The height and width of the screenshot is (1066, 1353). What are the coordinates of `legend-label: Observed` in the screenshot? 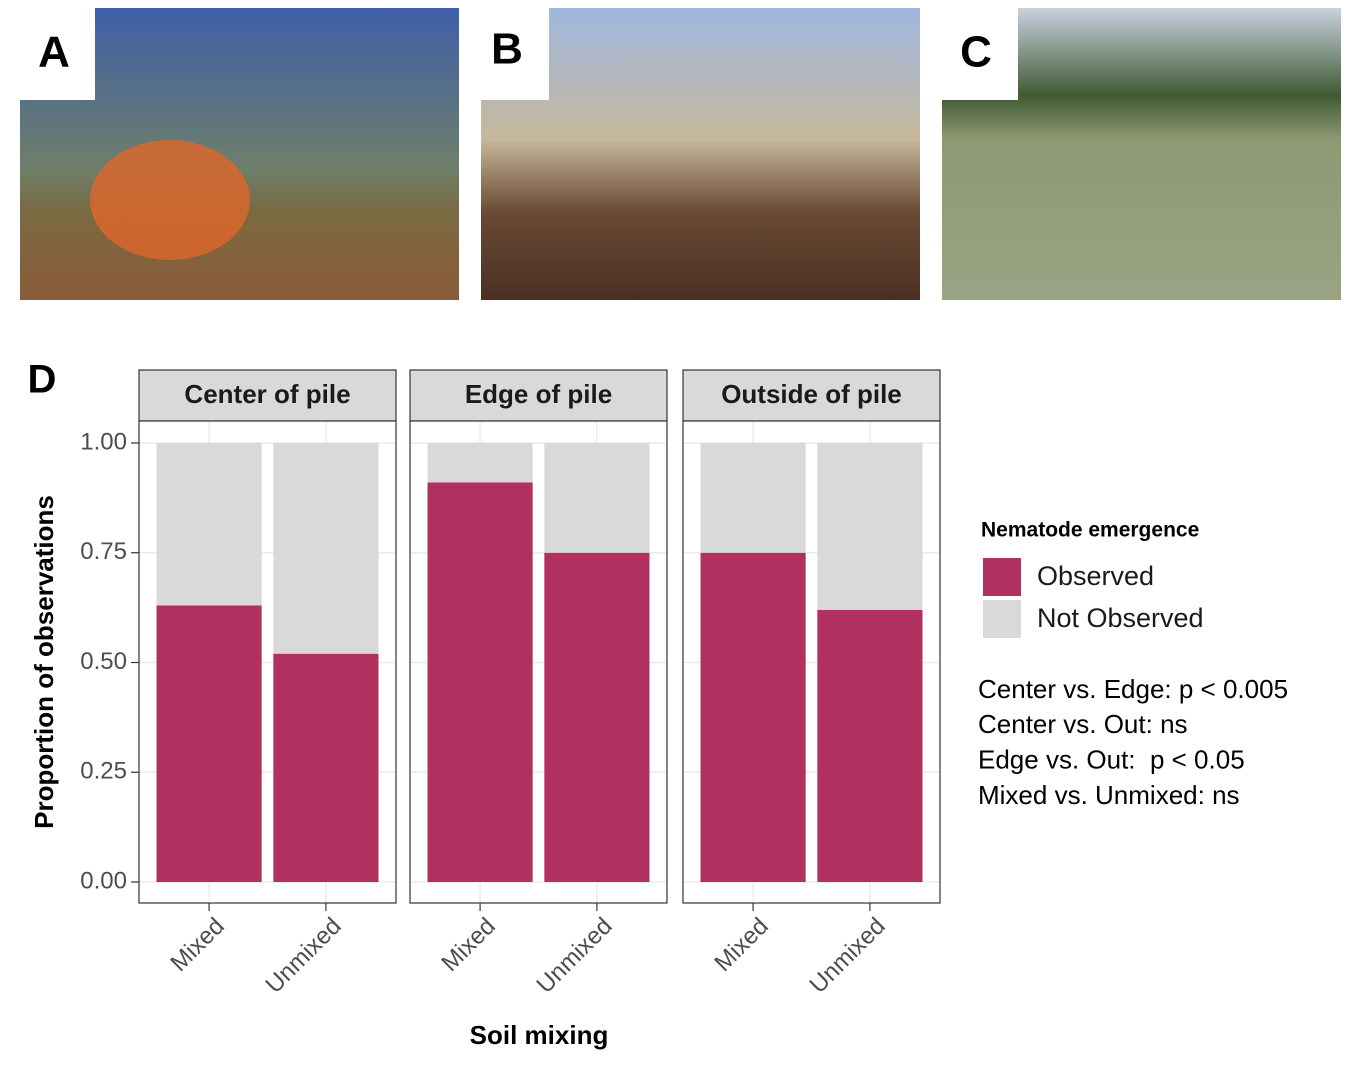 It's located at (1095, 576).